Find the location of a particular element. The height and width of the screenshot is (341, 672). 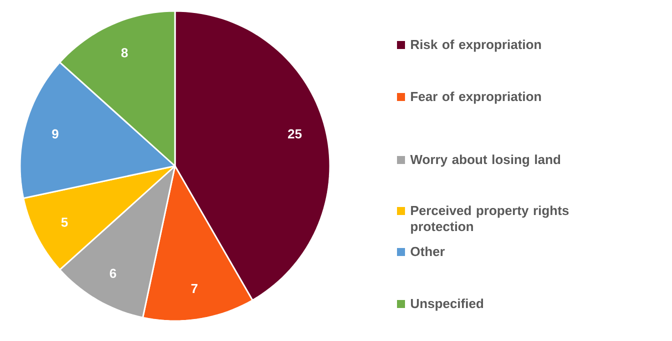

data-label: 7 is located at coordinates (194, 288).